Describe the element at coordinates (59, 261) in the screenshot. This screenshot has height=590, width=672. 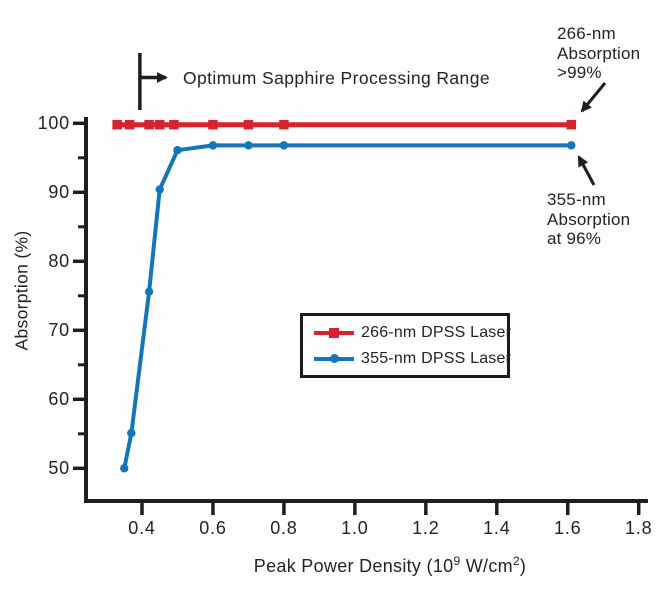
I see `y-tick-label: 80` at that location.